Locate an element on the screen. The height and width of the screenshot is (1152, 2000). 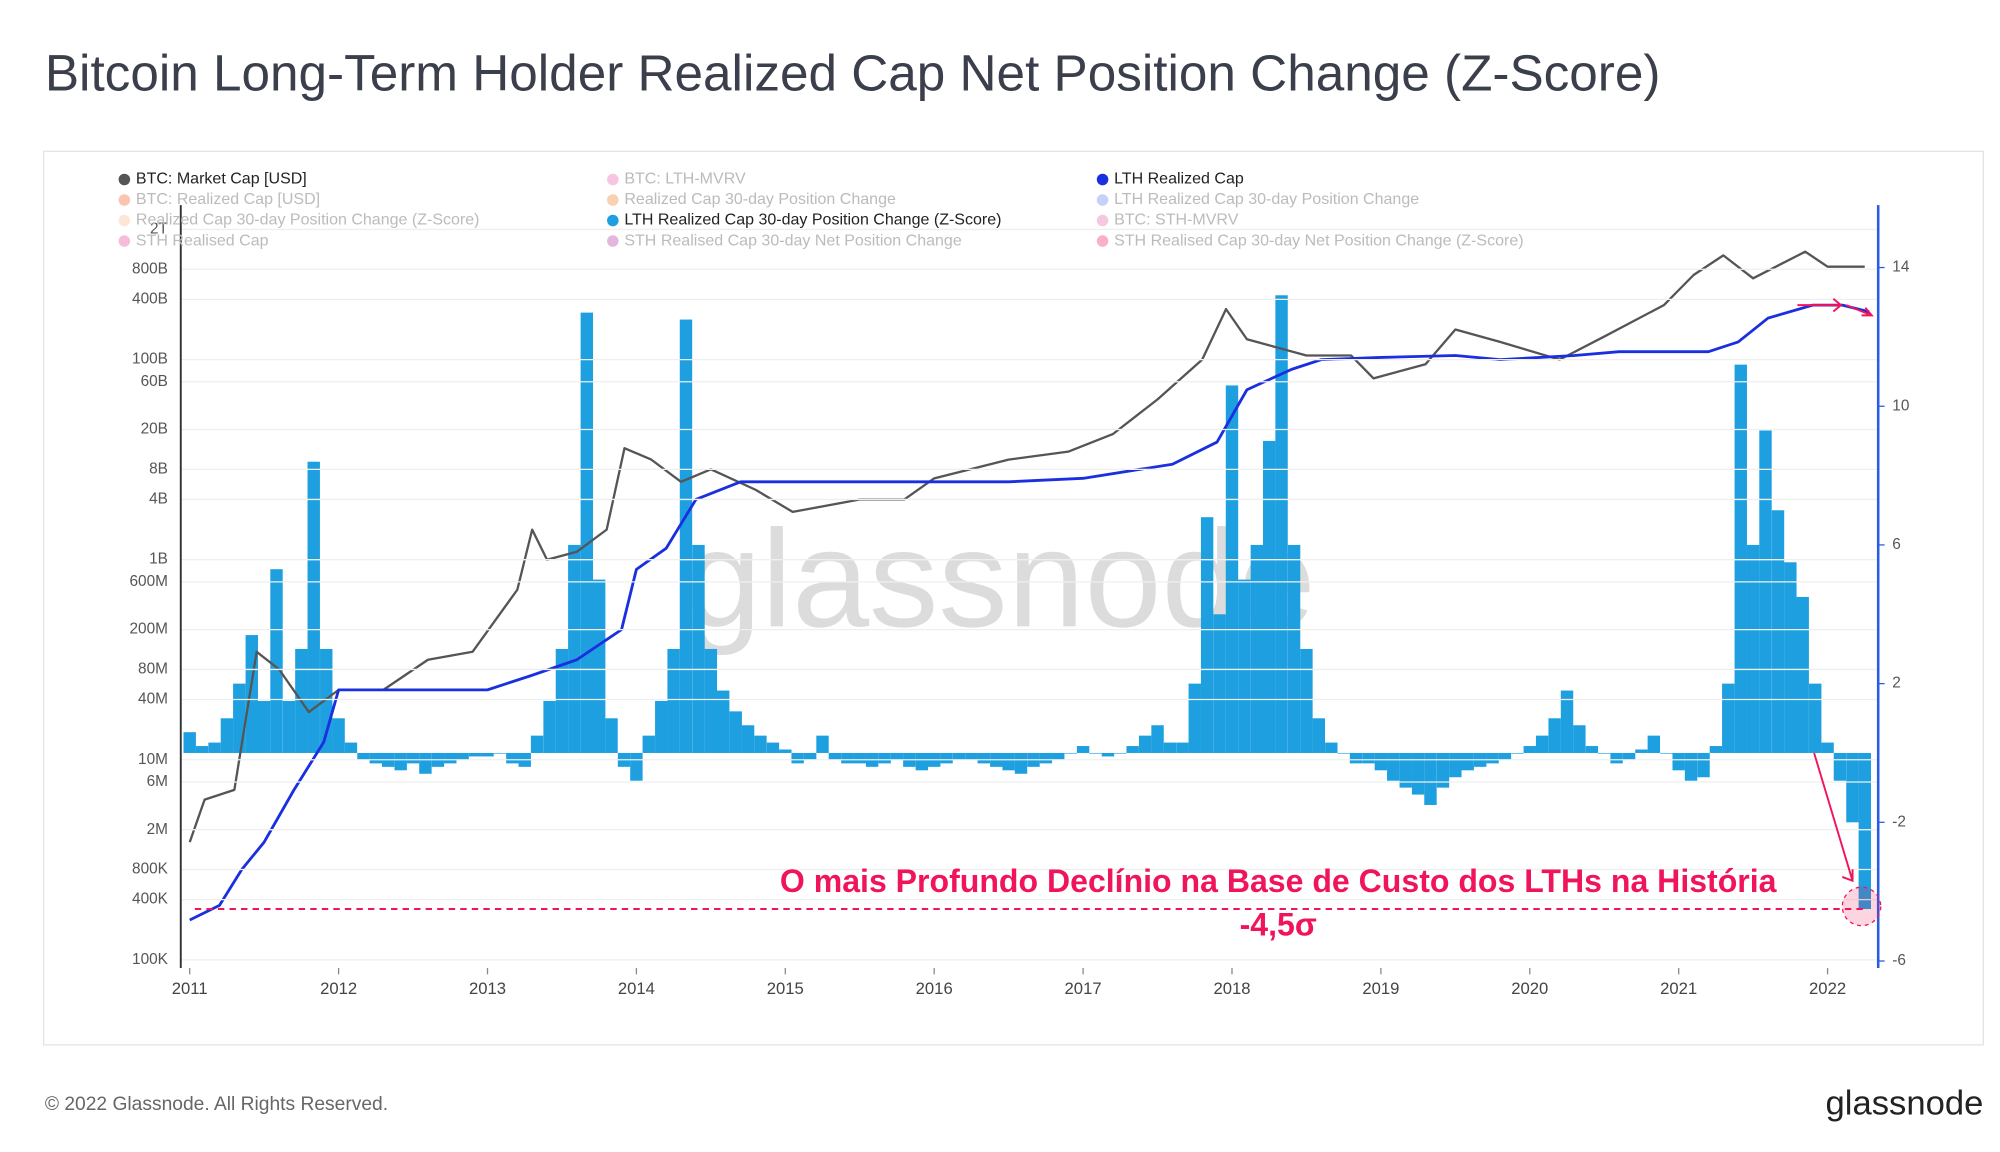
x-tick-label: 2022 is located at coordinates (1827, 988).